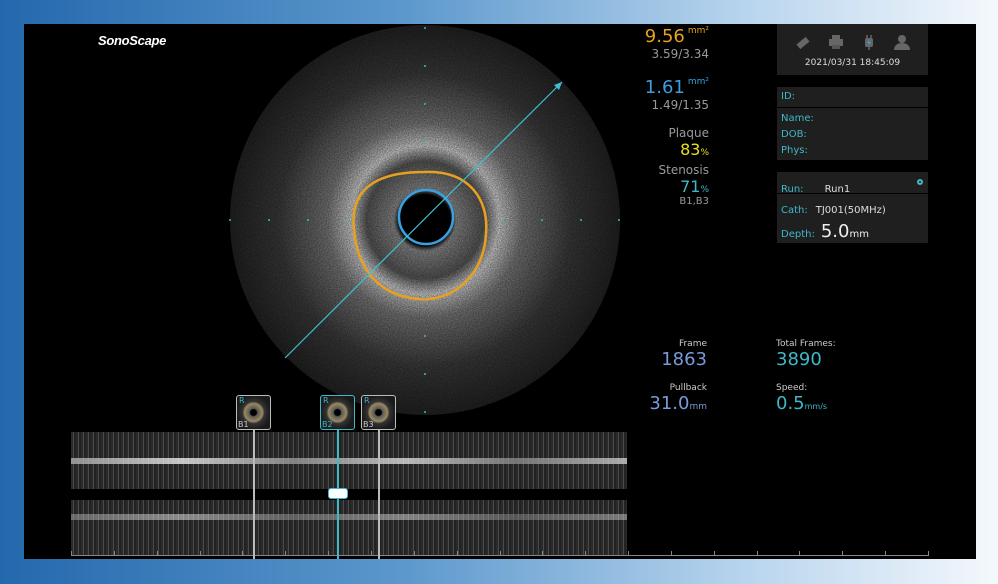  What do you see at coordinates (792, 388) in the screenshot?
I see `speed-label: Speed:` at bounding box center [792, 388].